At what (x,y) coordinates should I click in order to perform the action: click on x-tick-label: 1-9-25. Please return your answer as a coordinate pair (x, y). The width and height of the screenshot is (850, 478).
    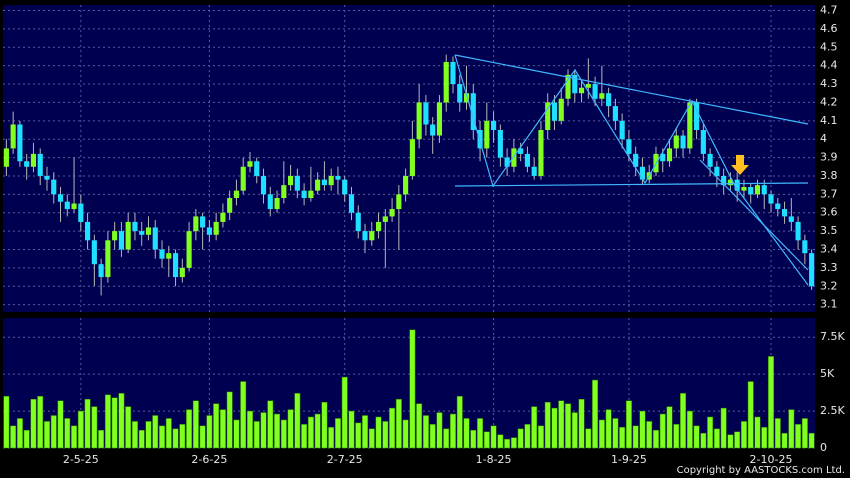
    Looking at the image, I should click on (629, 459).